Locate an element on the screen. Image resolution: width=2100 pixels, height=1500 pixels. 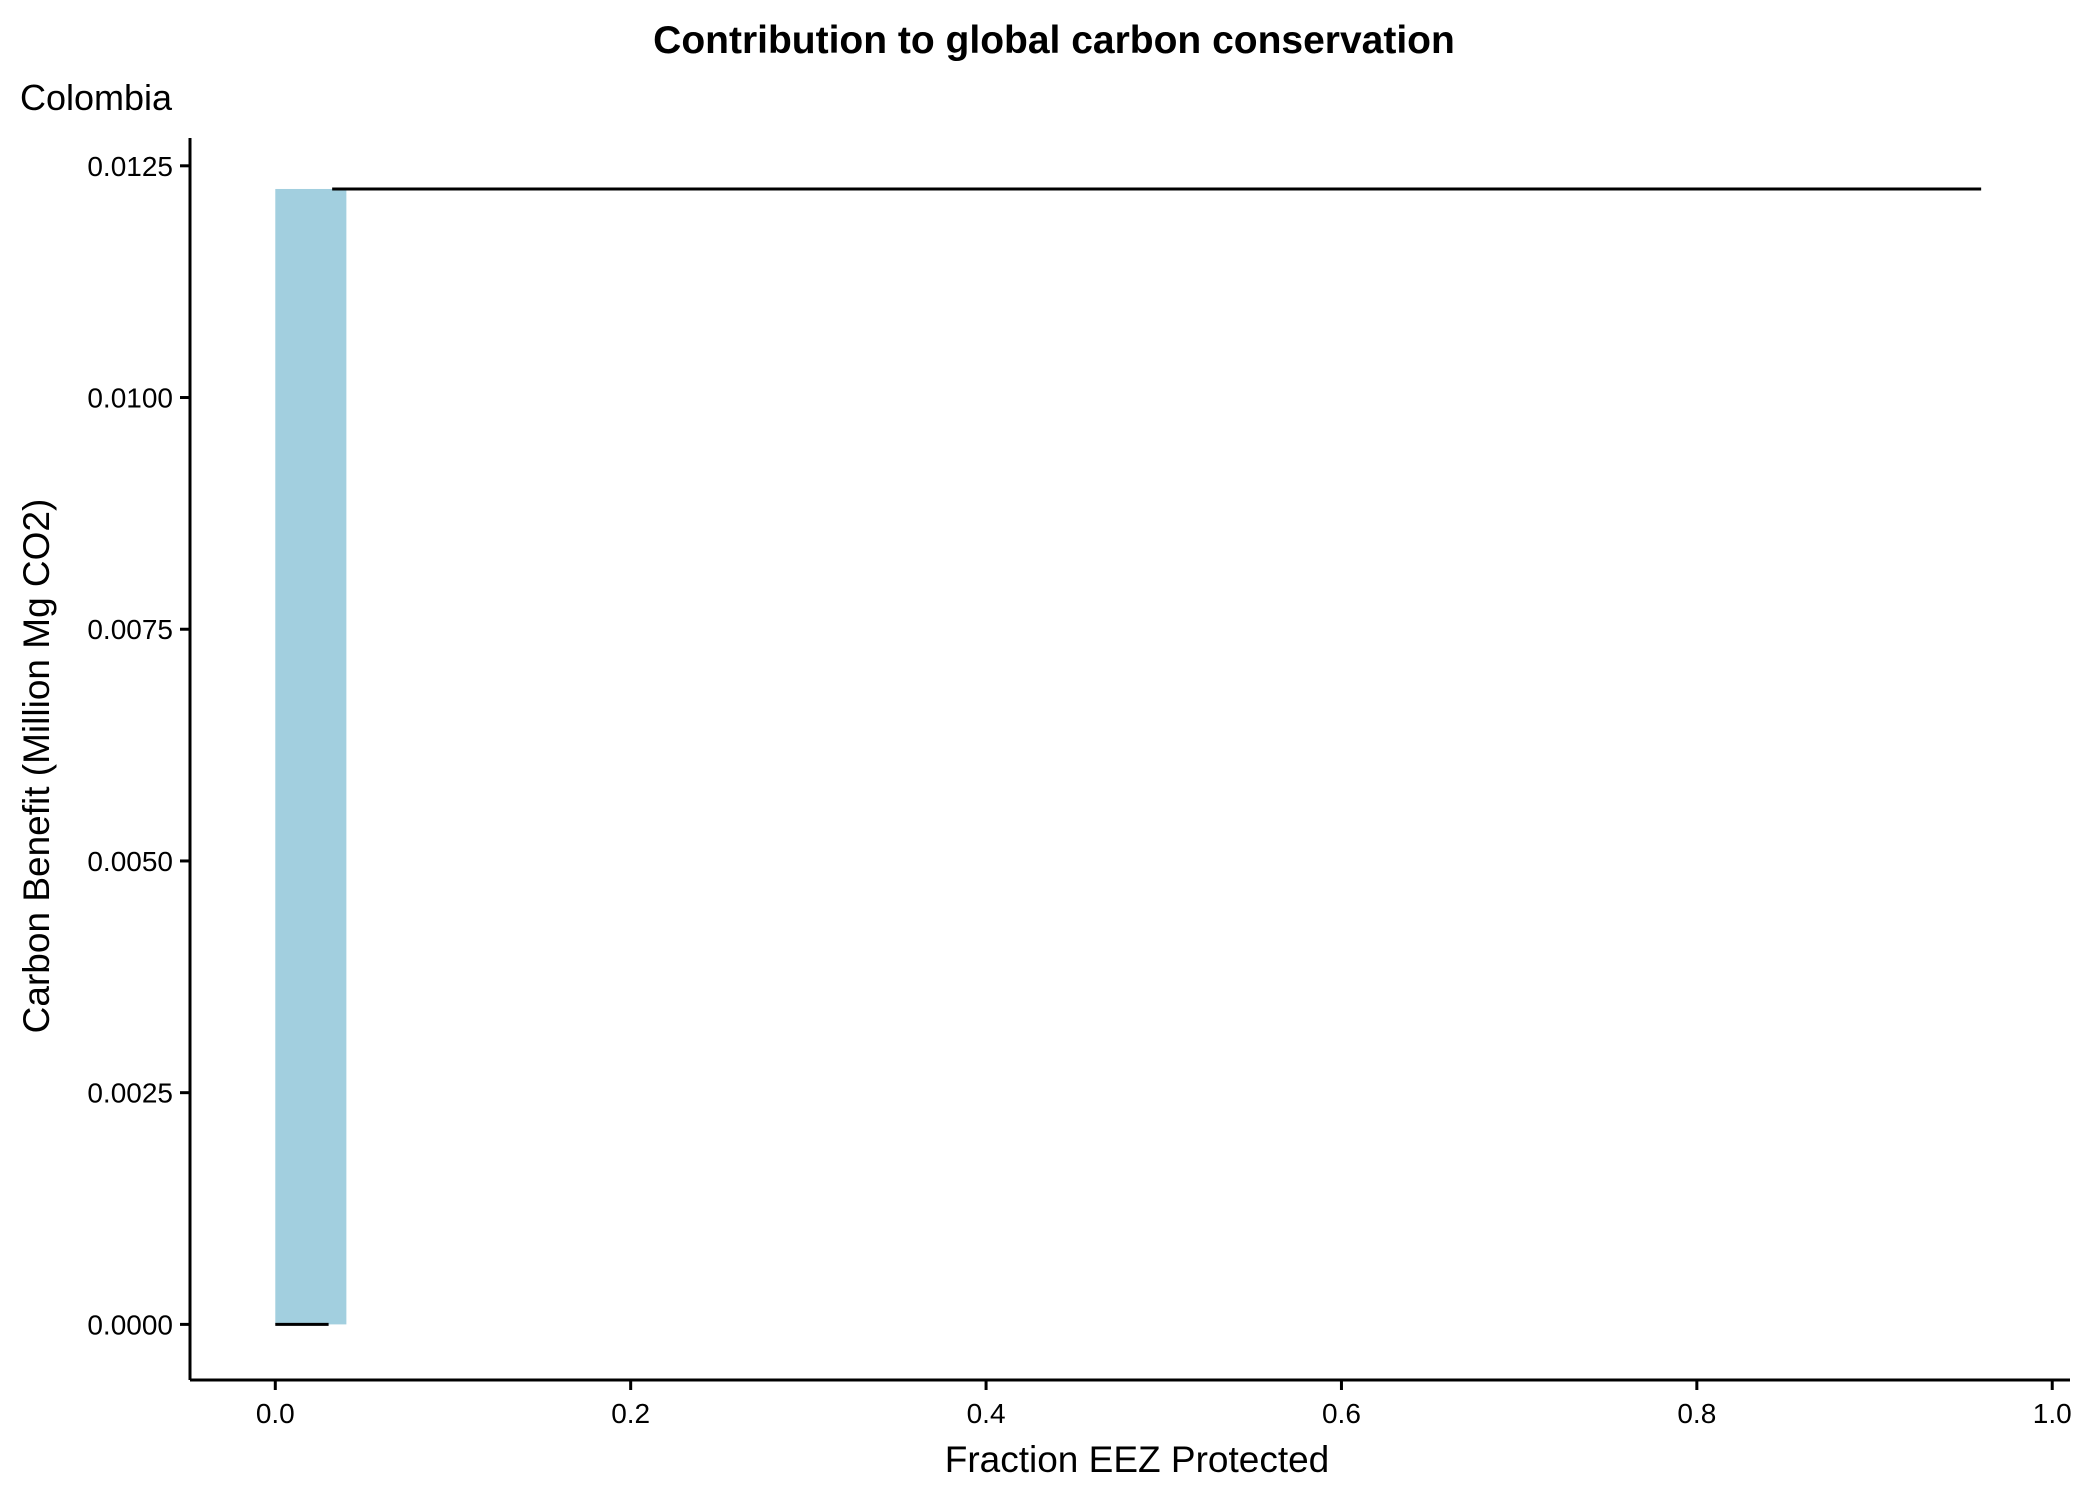
y-tick-label: 0.0125 is located at coordinates (130, 166).